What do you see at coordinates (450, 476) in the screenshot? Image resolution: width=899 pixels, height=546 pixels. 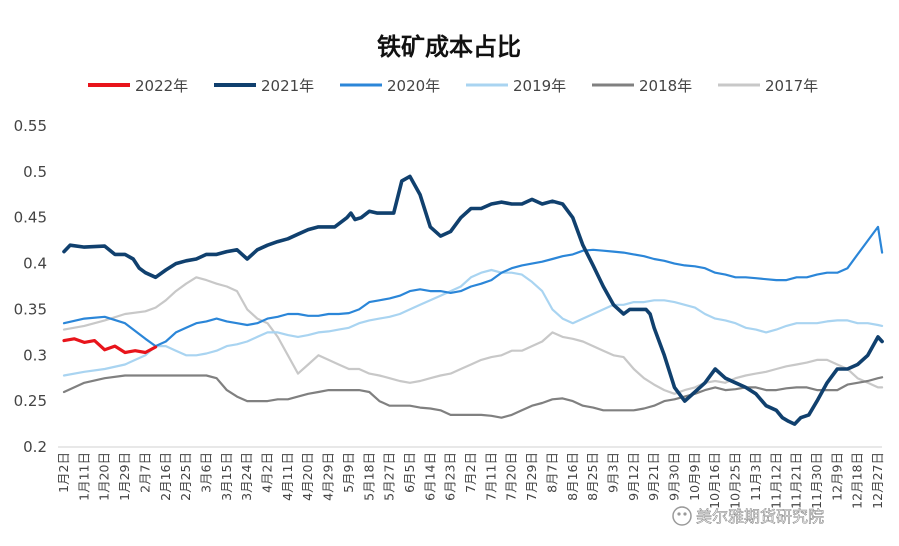 I see `x-tick-label: 6月23日` at bounding box center [450, 476].